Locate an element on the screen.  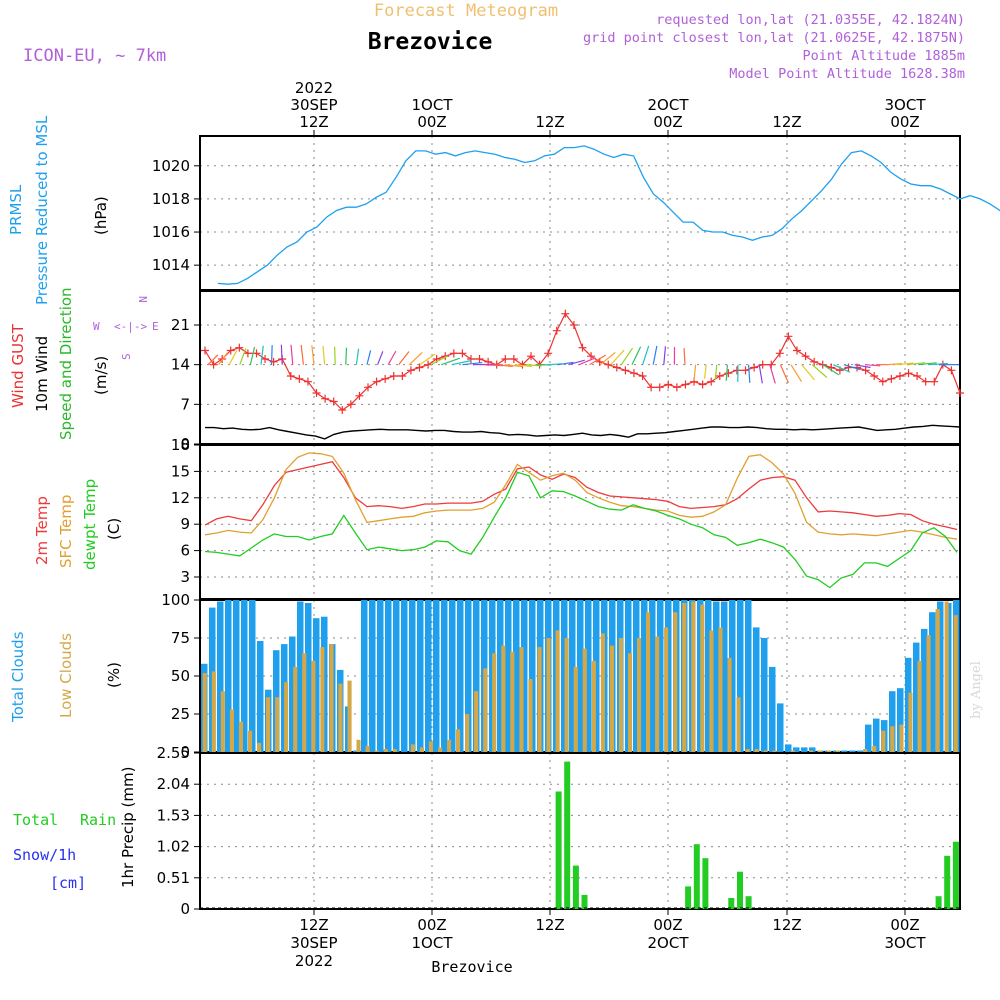
y-tick-label: 2.04 is located at coordinates (173, 784).